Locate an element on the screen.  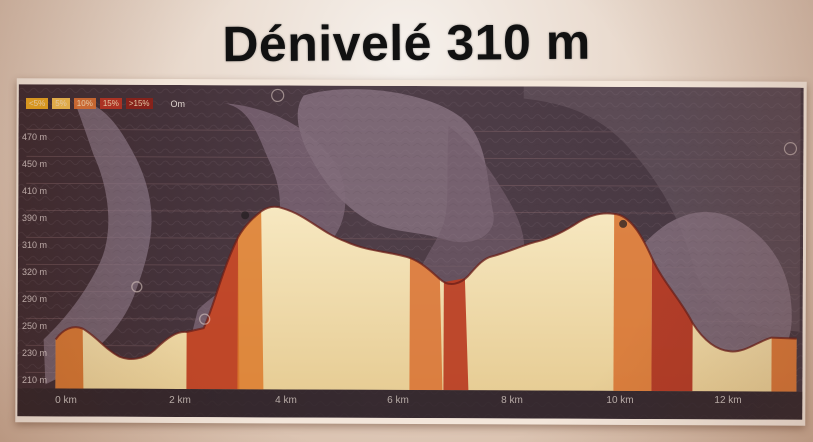
x-tick-label: 12 km is located at coordinates (728, 400).